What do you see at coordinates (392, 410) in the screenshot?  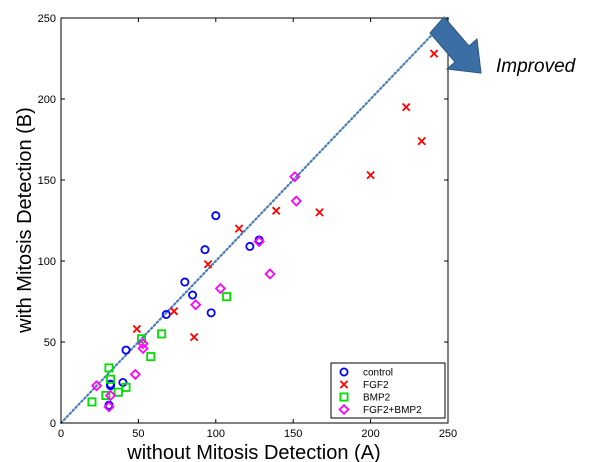 I see `legend-label: FGF2+BMP2` at bounding box center [392, 410].